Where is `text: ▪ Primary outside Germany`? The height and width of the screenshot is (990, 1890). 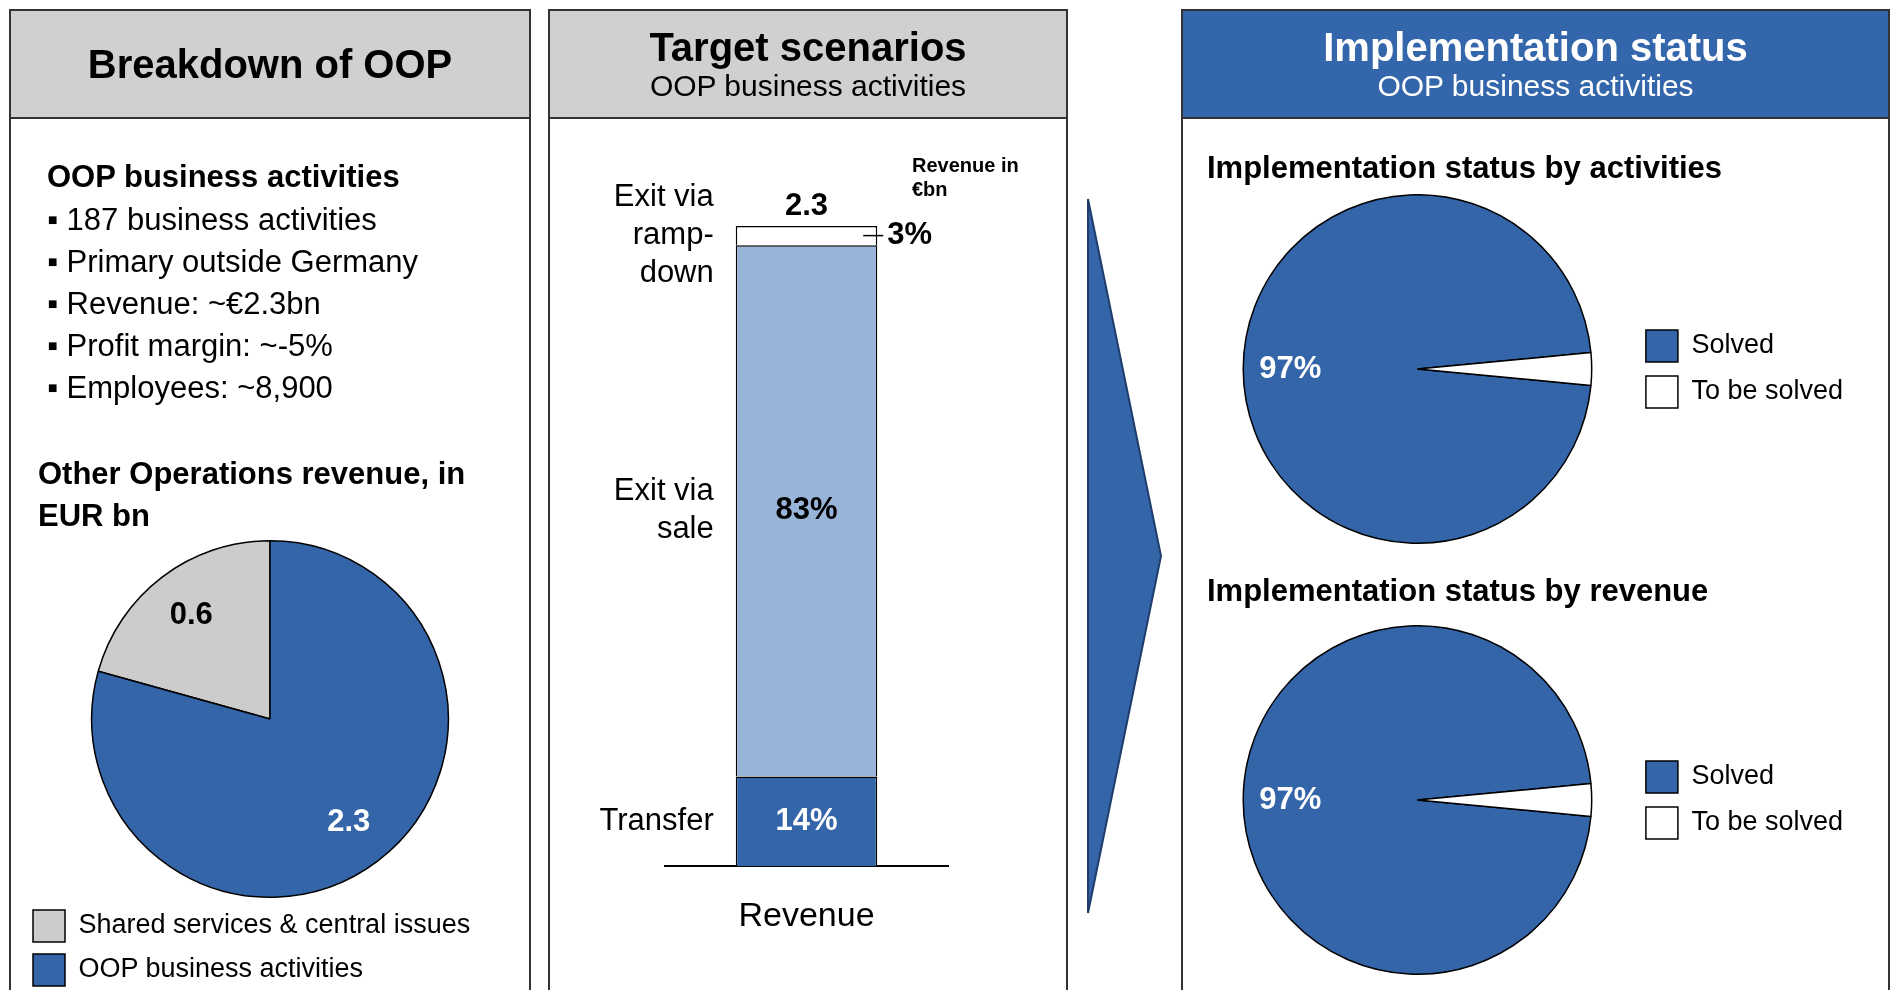 text: ▪ Primary outside Germany is located at coordinates (233, 262).